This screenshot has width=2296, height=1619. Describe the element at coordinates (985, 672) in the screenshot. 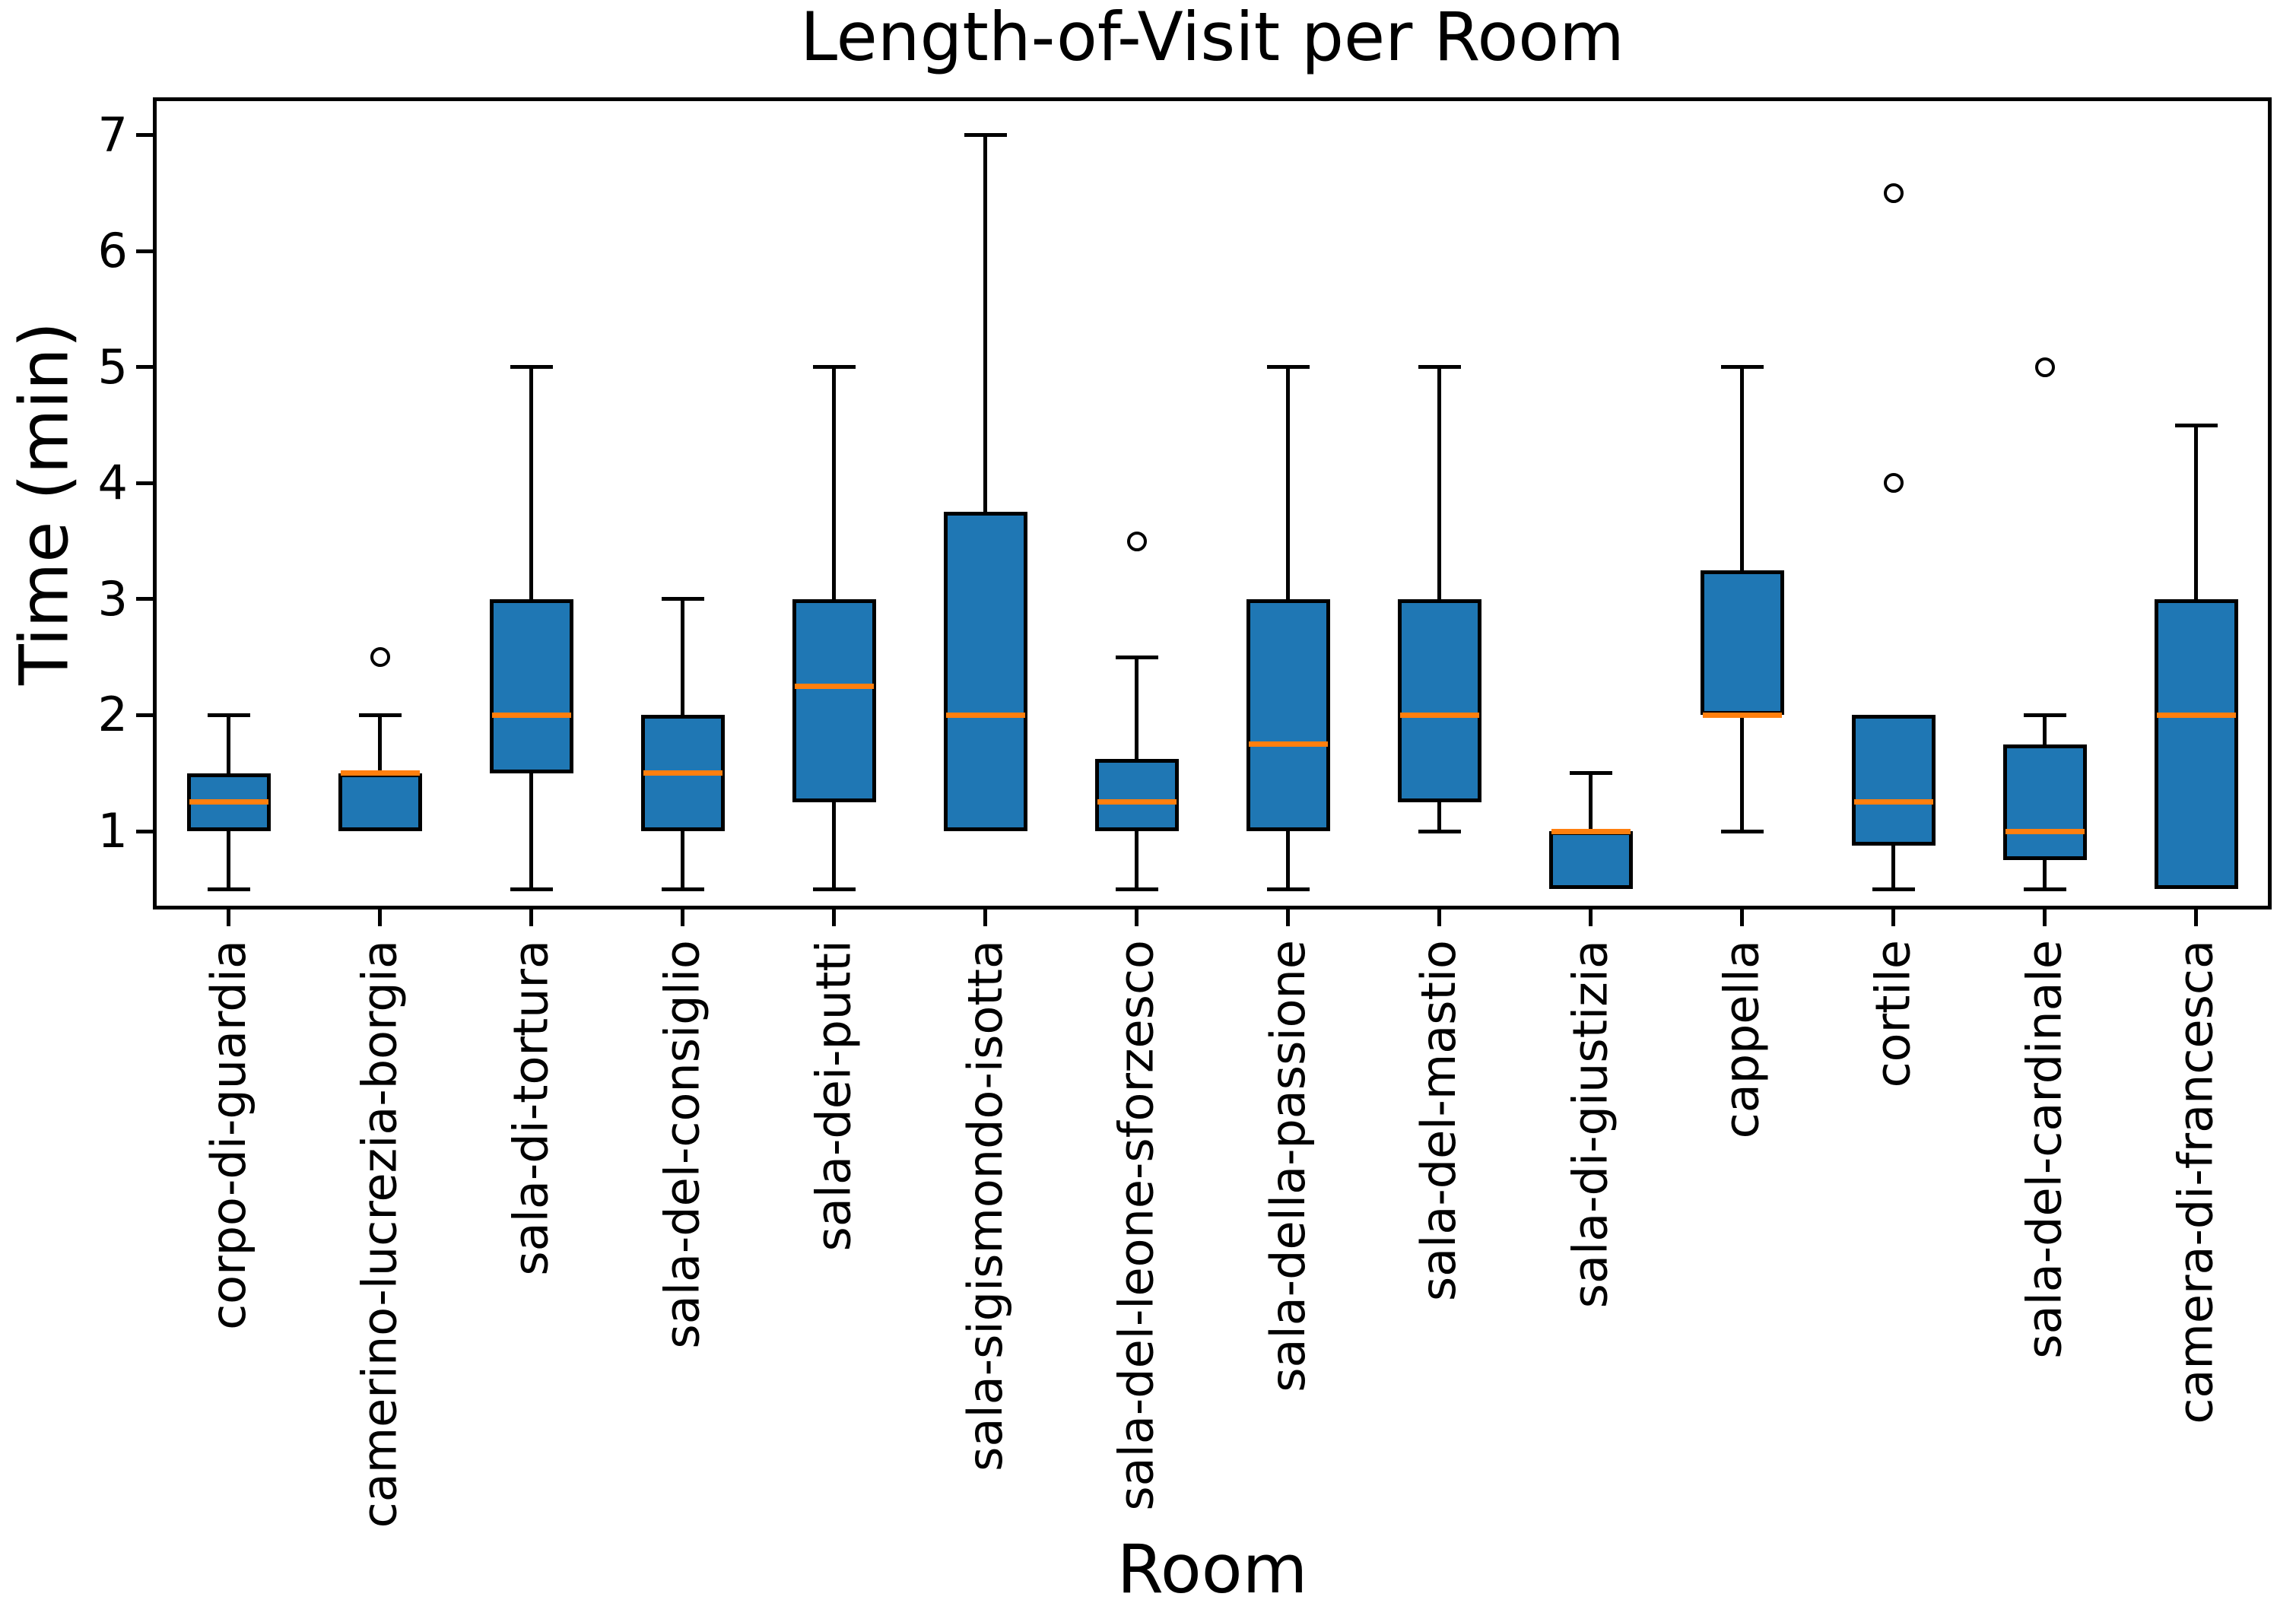

I see `box-sala-sigismondo-isotta` at that location.